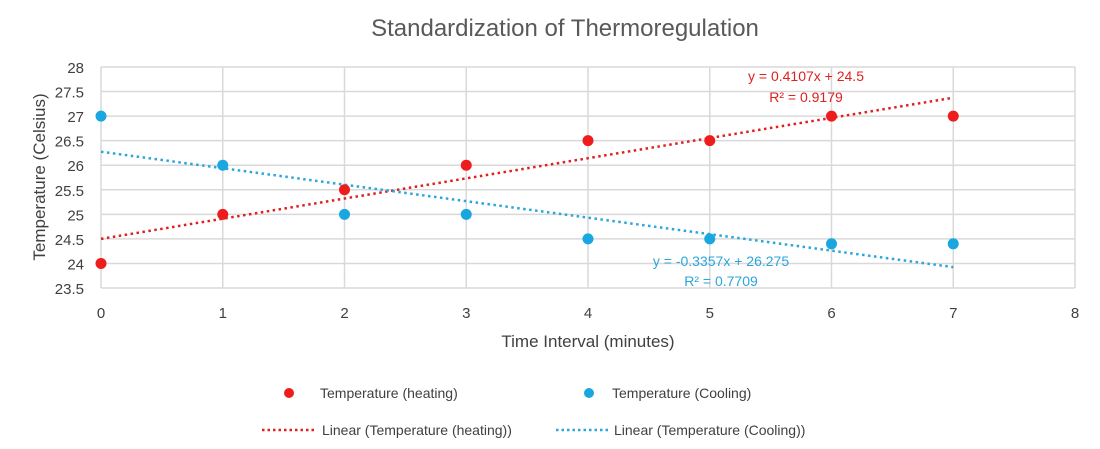 This screenshot has height=449, width=1100. I want to click on legend-cooling-label: Temperature (Cooling), so click(681, 393).